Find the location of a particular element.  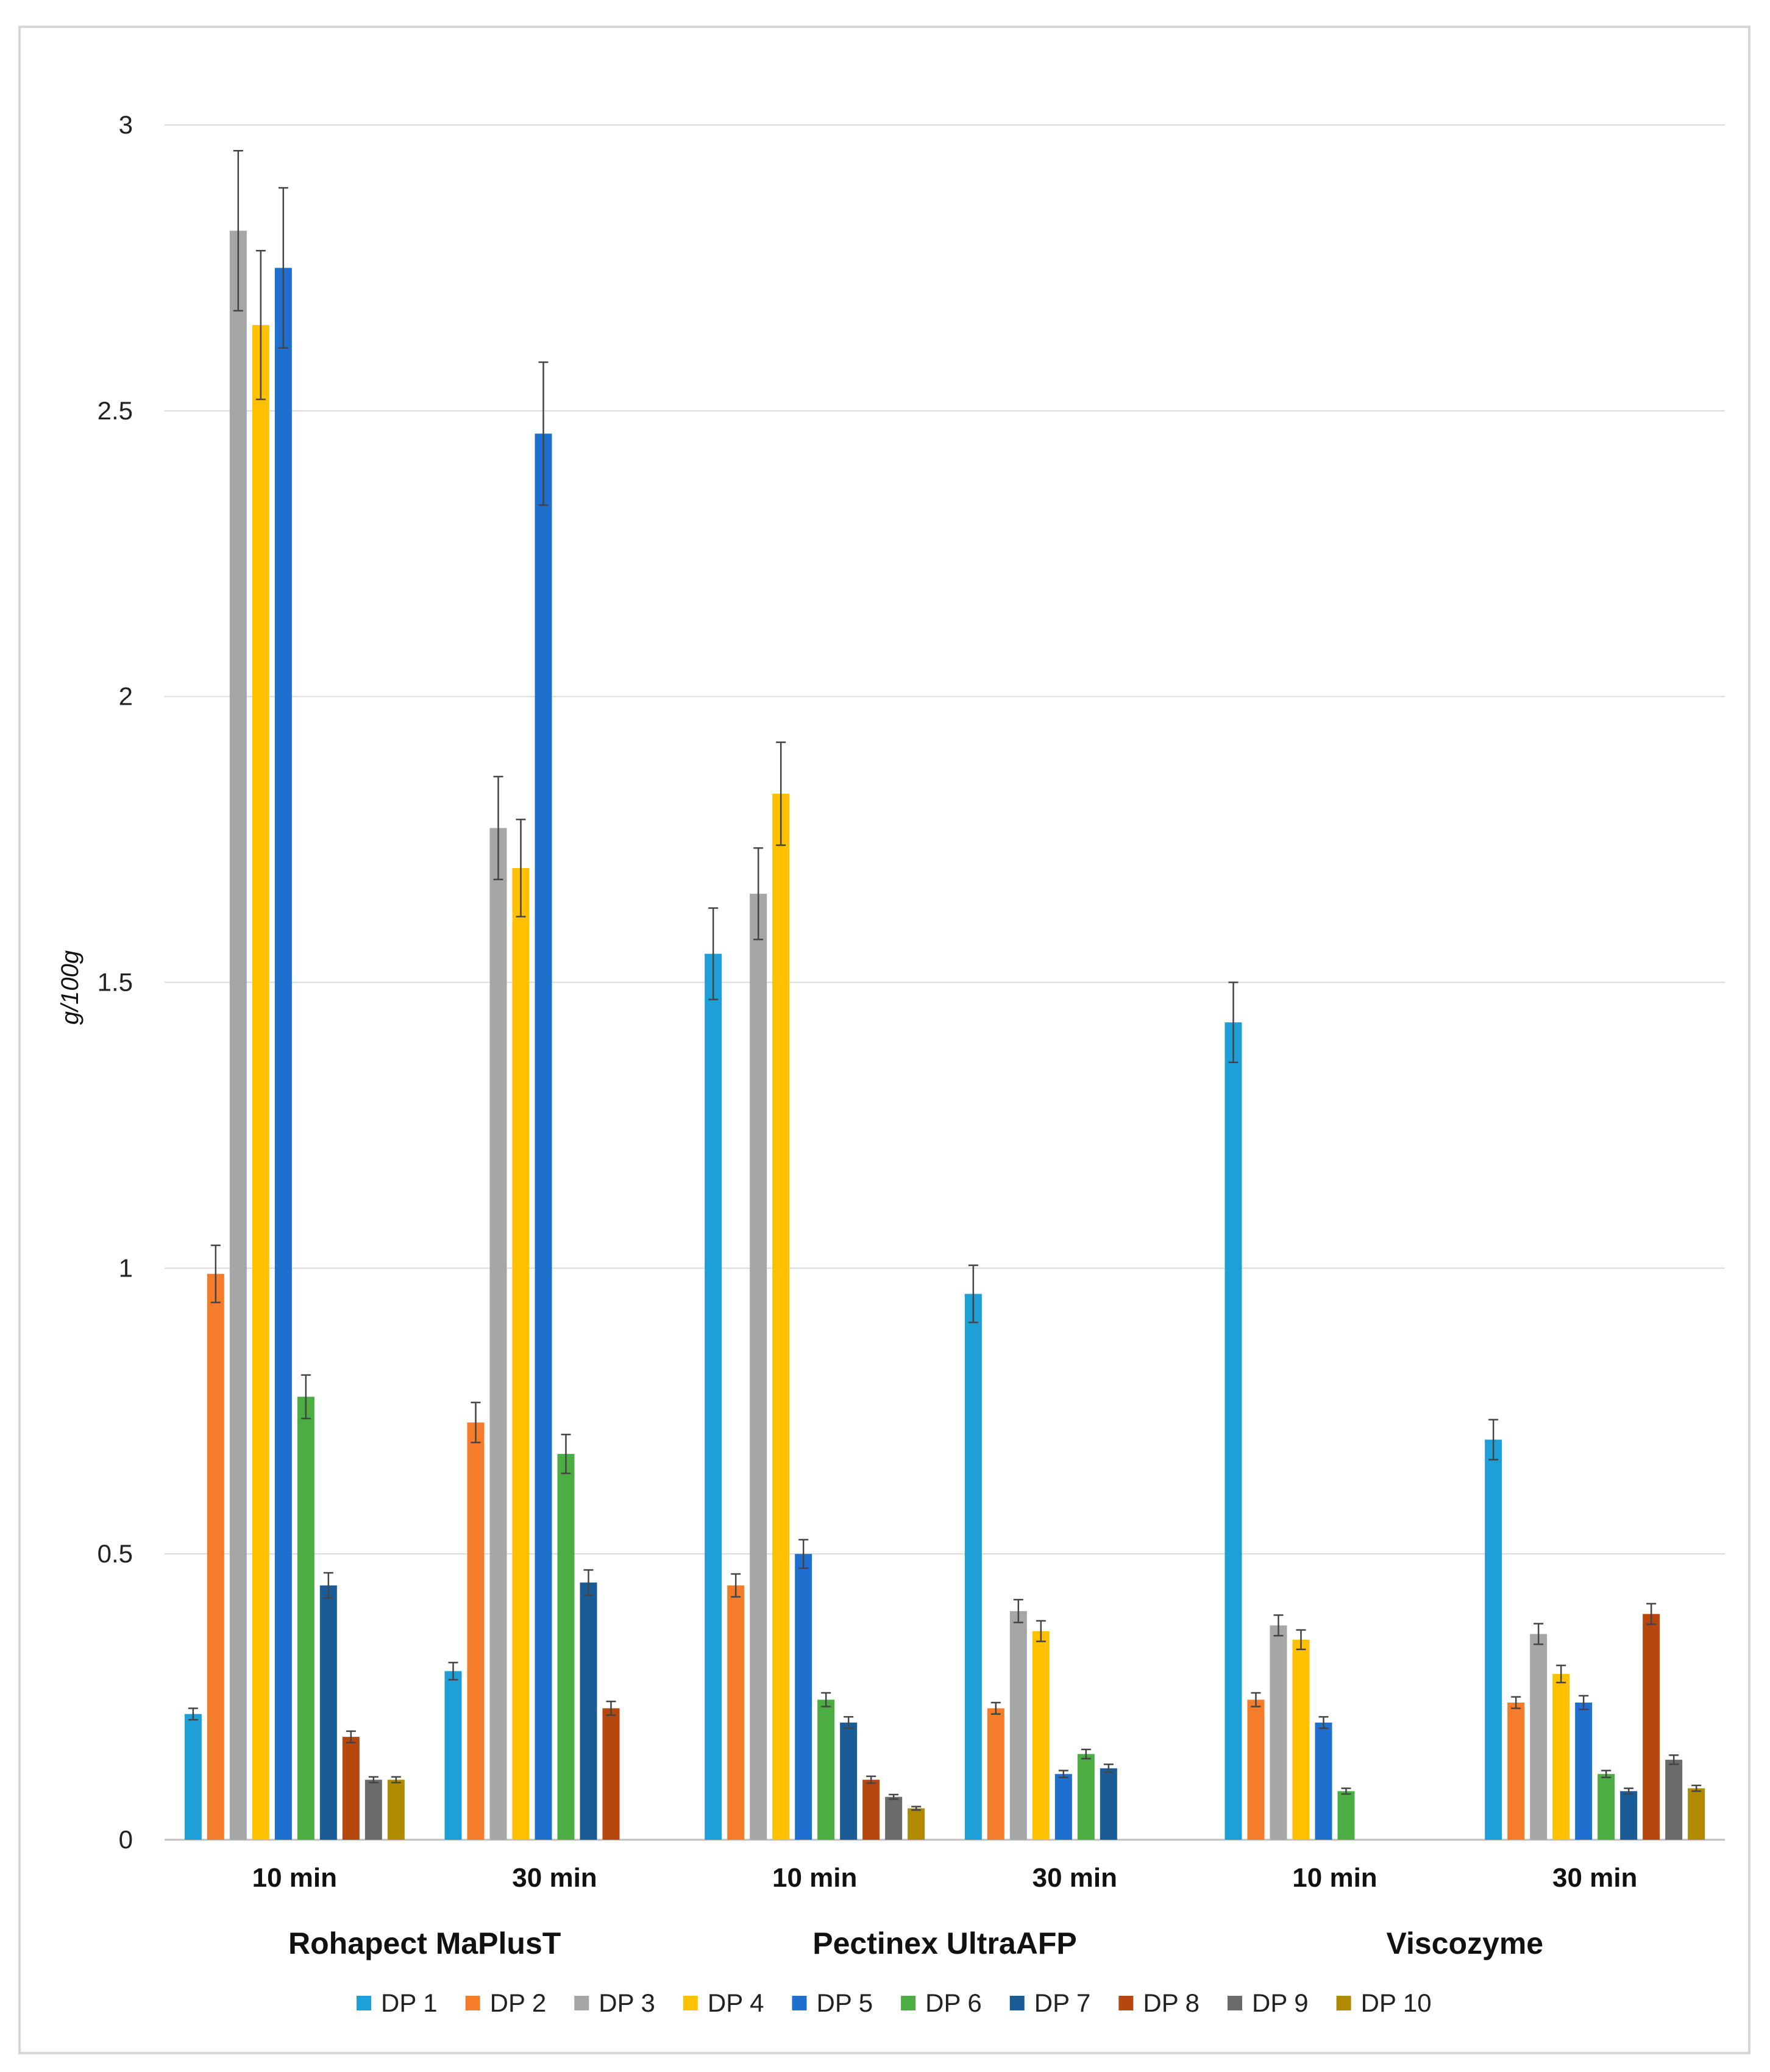

y-axis-ticks: 0 0.5 1 1.5 2 2.5 3 is located at coordinates (115, 982).